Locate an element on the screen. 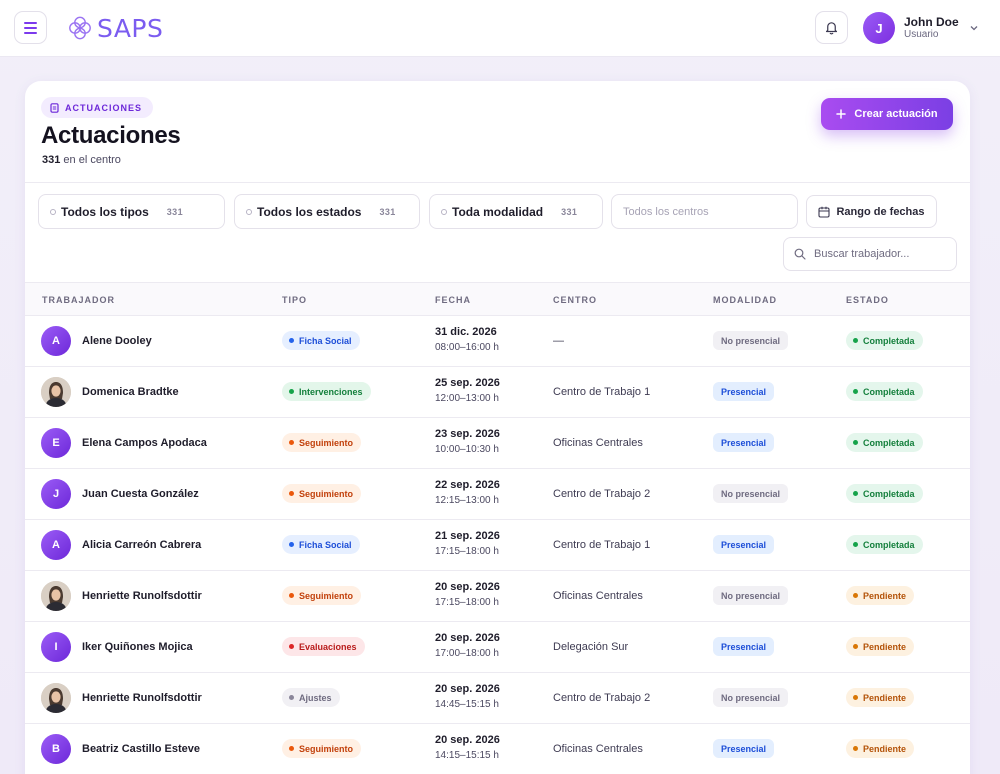 This screenshot has width=1000, height=774. worker-name: Alene Dooley is located at coordinates (117, 341).